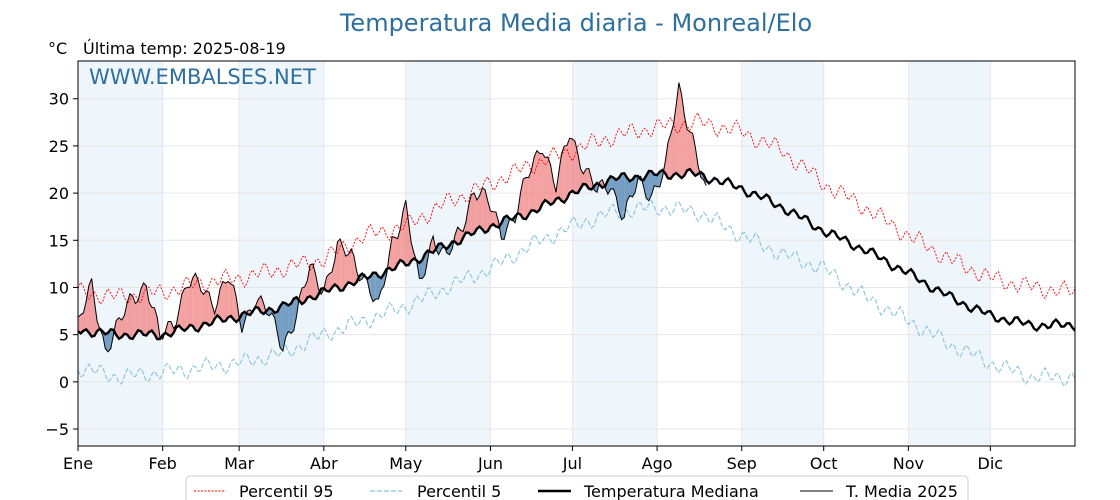  Describe the element at coordinates (991, 463) in the screenshot. I see `x-tick-label: Dic` at that location.